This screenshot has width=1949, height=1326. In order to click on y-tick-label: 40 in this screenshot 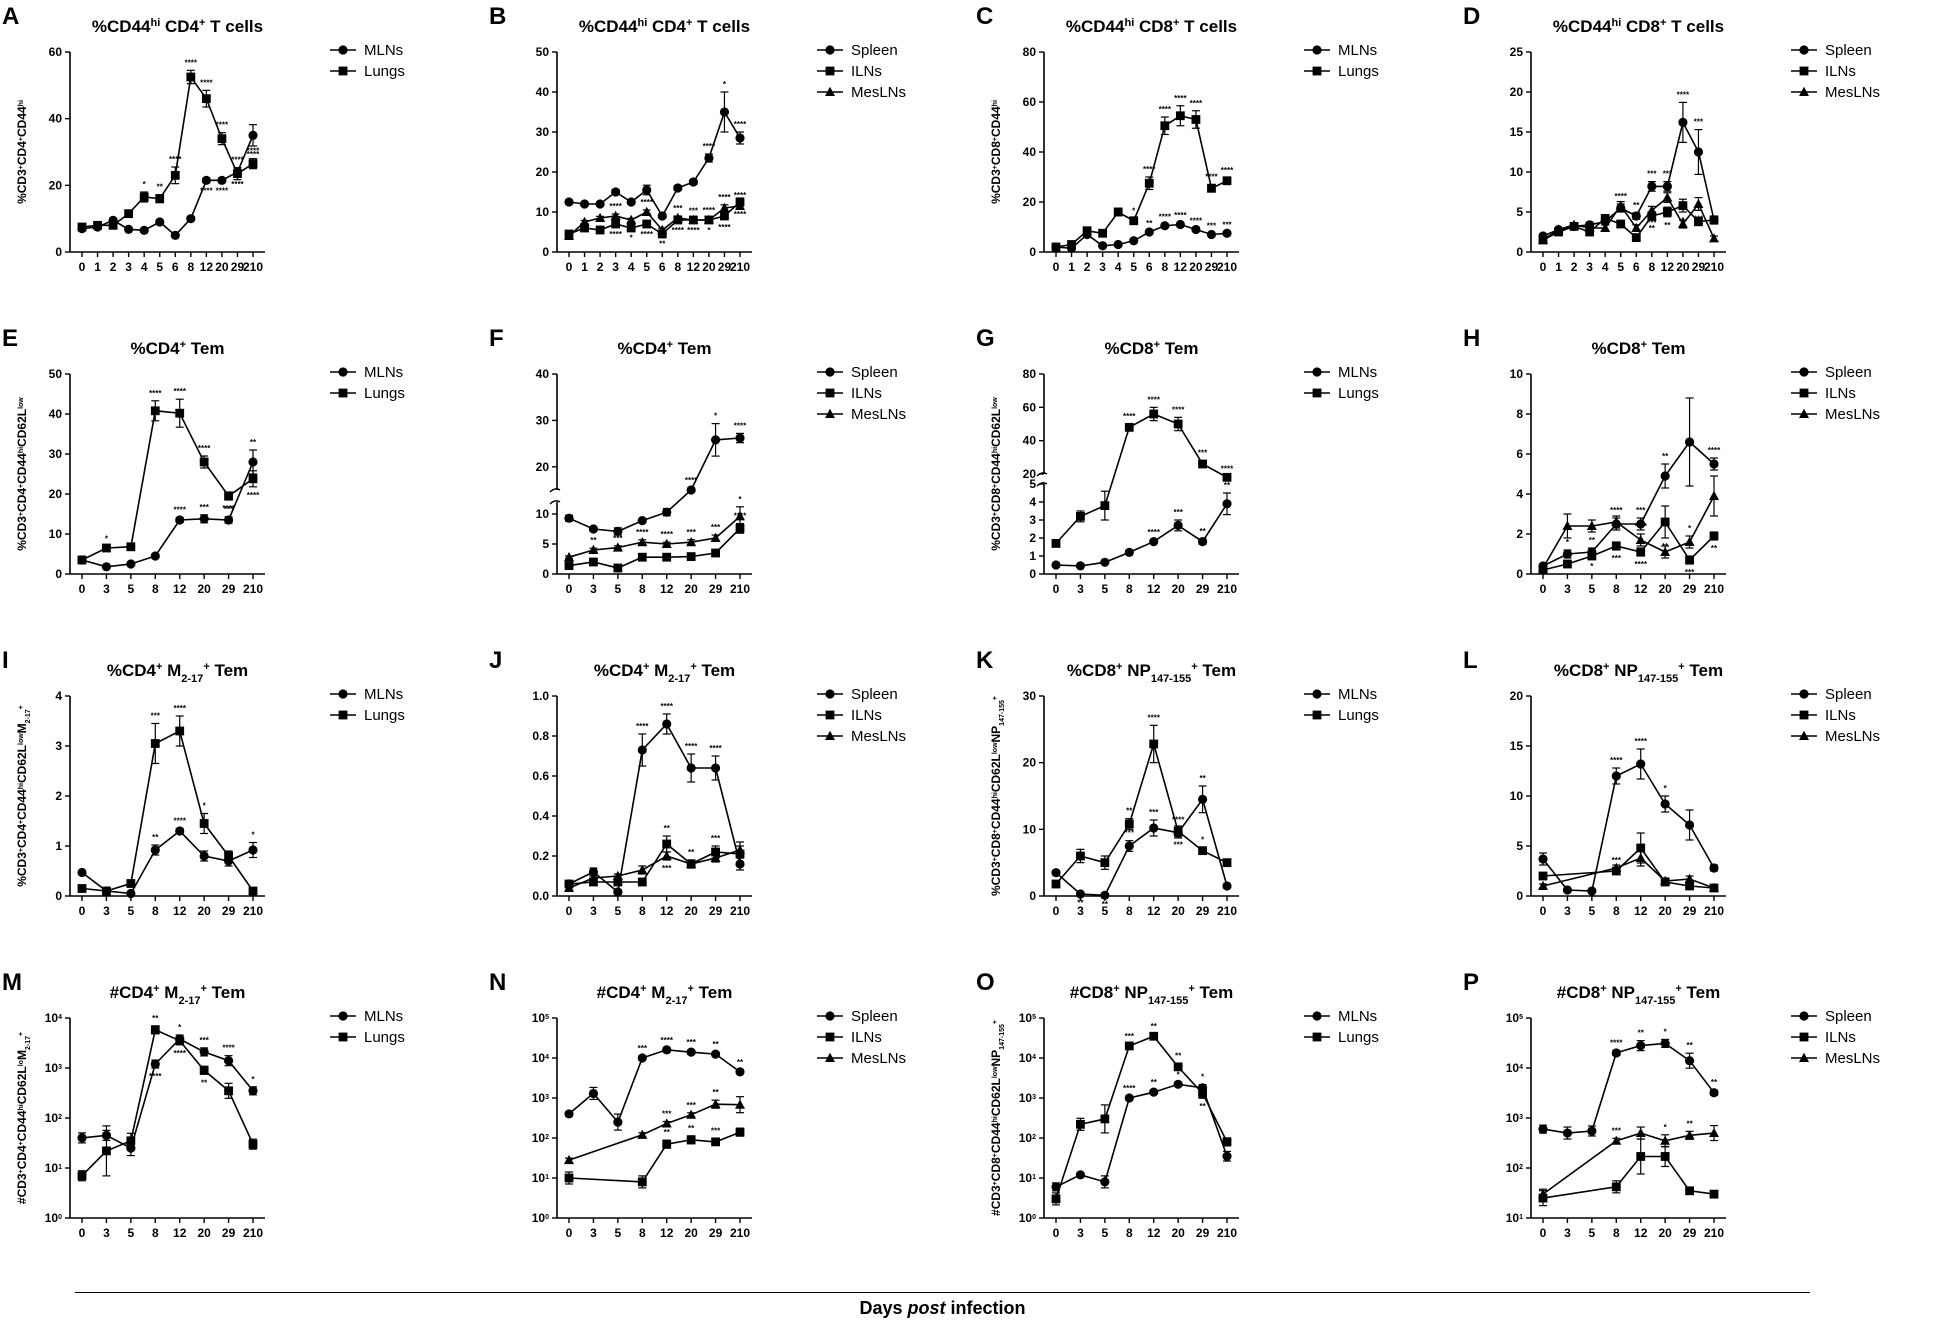, I will do `click(1030, 441)`.